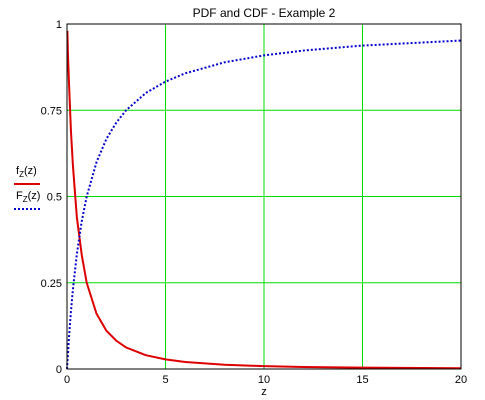 Image resolution: width=485 pixels, height=400 pixels. I want to click on legend-label-pdf: fZ(z), so click(26, 172).